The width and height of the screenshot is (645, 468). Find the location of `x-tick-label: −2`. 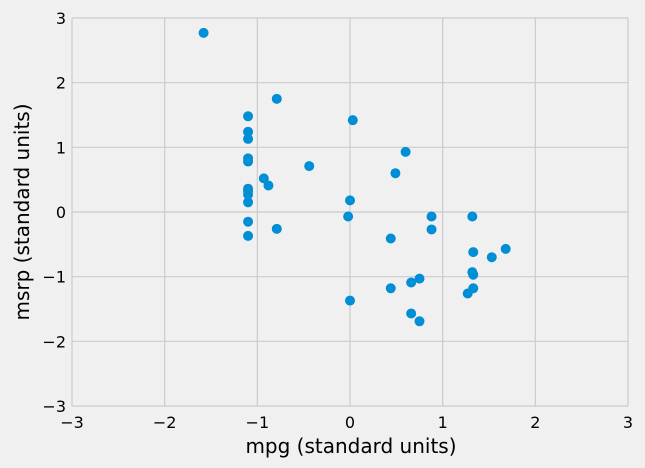

x-tick-label: −2 is located at coordinates (165, 422).